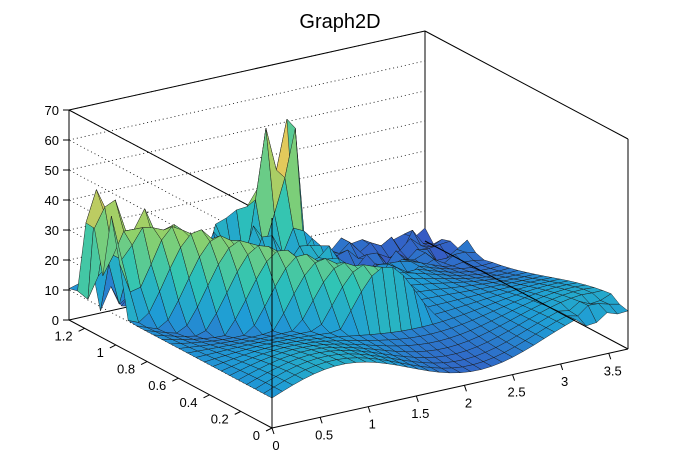 The image size is (696, 472). Describe the element at coordinates (52, 110) in the screenshot. I see `z-tick-label: 70` at that location.